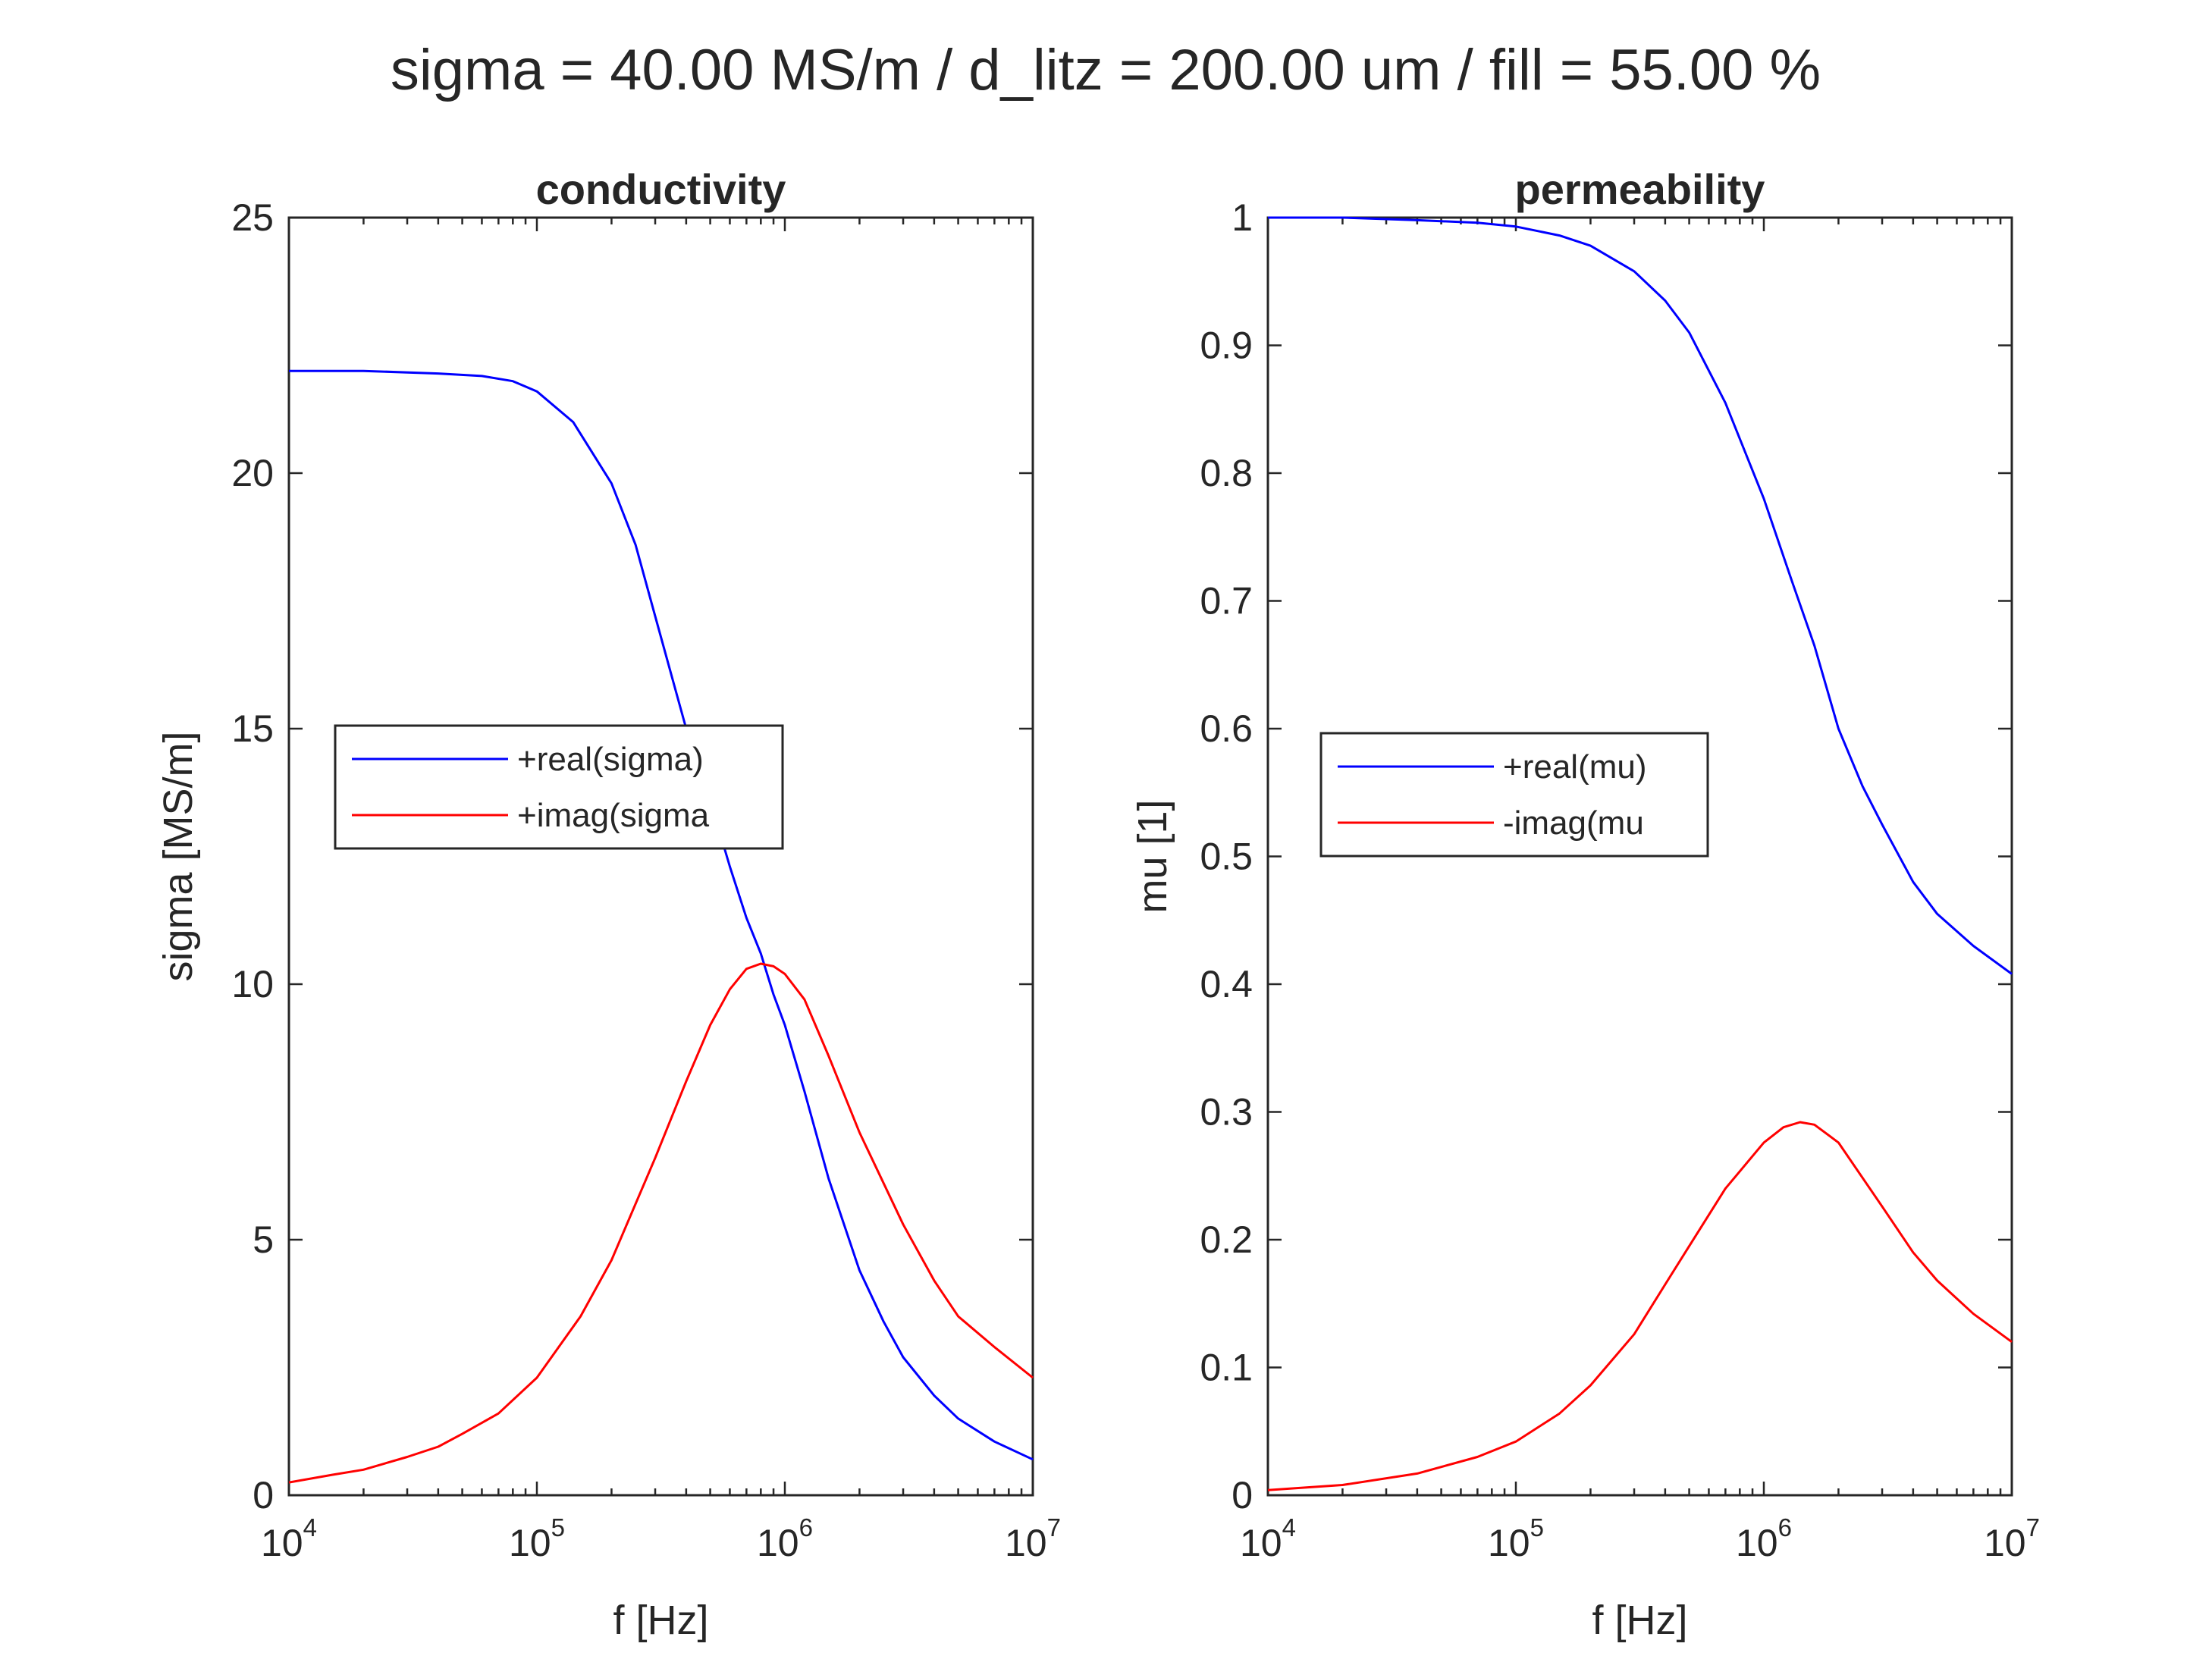 The width and height of the screenshot is (2212, 1659). I want to click on conductivity-legend-label-1: +real(sigma), so click(610, 759).